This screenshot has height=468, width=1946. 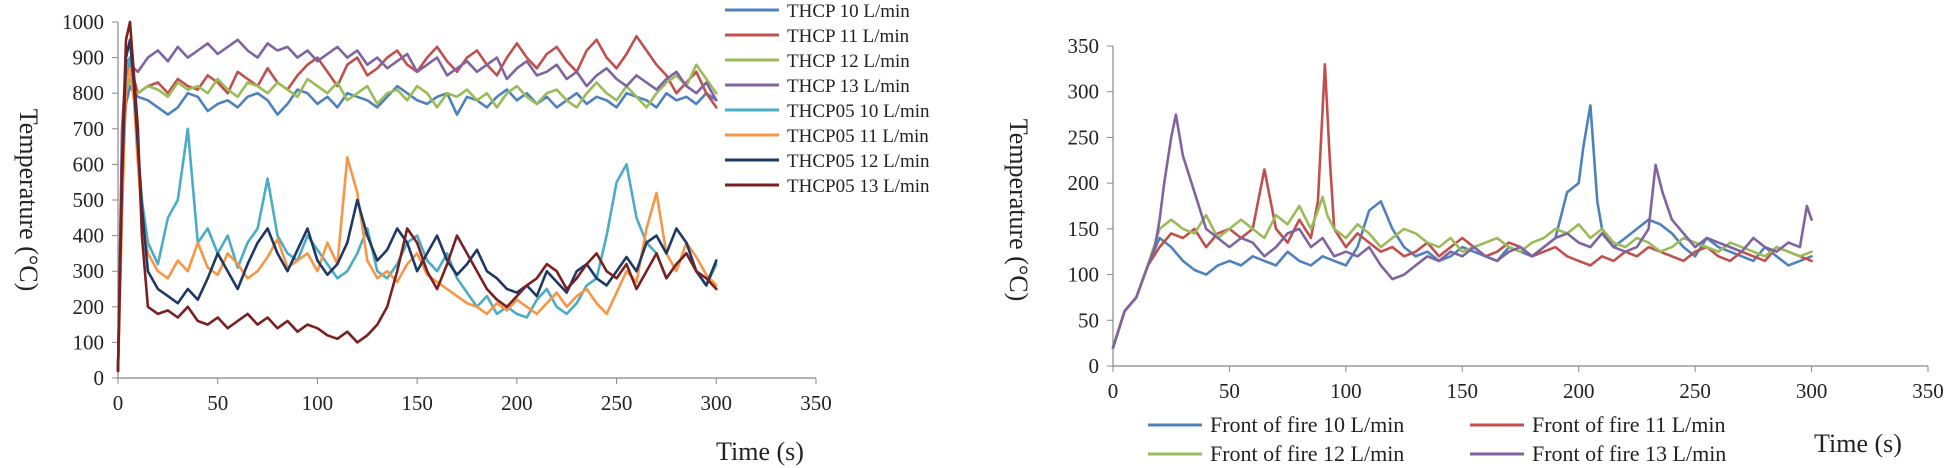 What do you see at coordinates (848, 86) in the screenshot?
I see `legend-entry-label: THCP 13 L/min` at bounding box center [848, 86].